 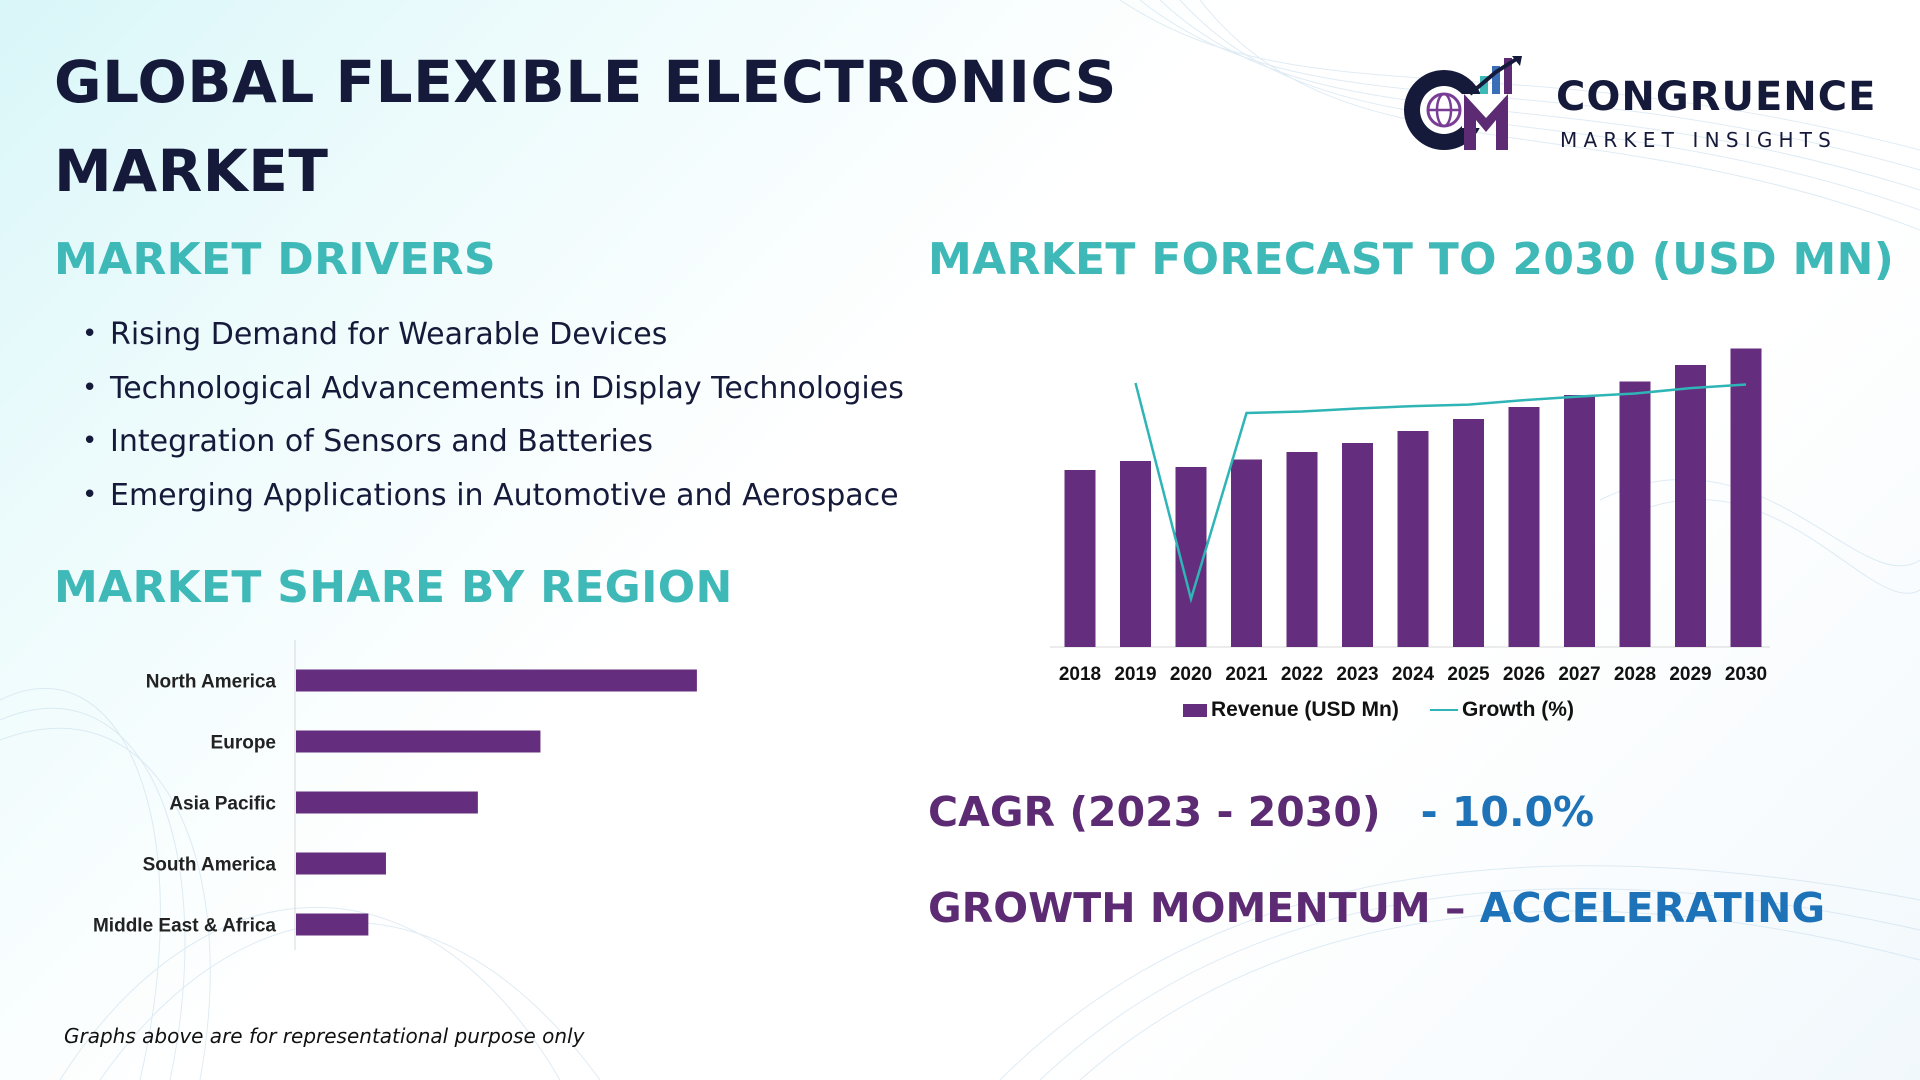 What do you see at coordinates (1357, 674) in the screenshot?
I see `forecast-tick-label: 2023` at bounding box center [1357, 674].